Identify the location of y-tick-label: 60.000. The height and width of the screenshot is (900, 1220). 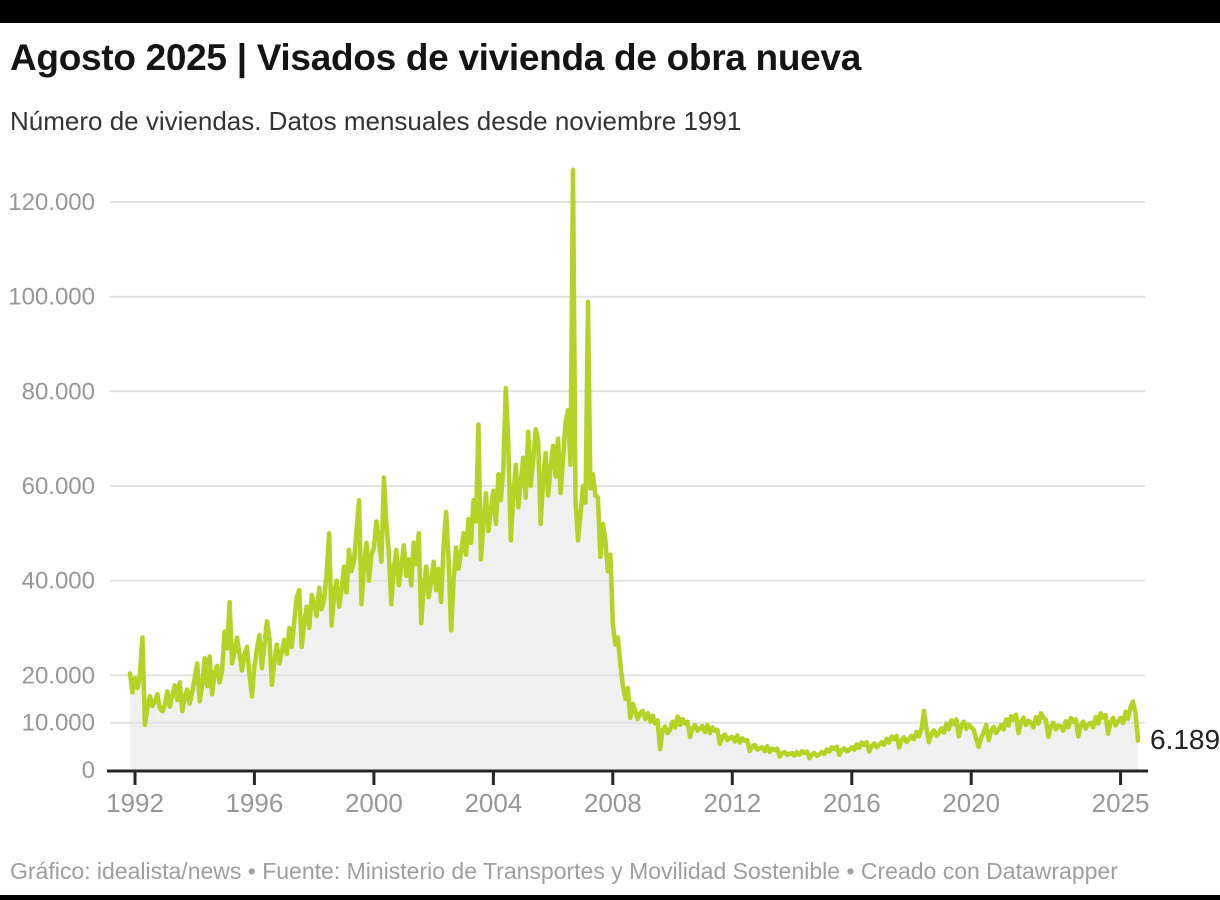
(58, 486).